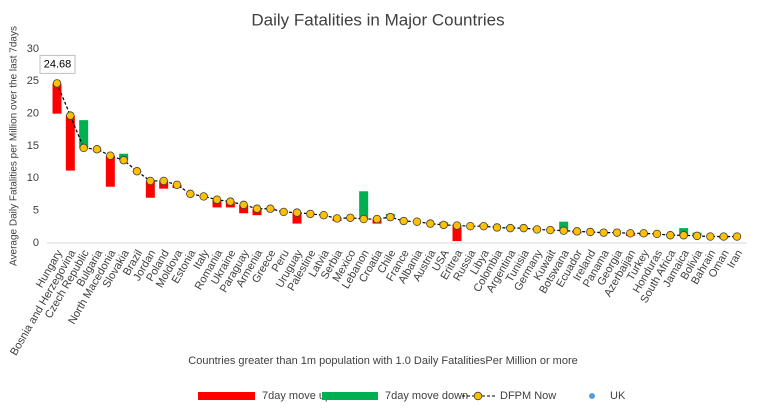 This screenshot has height=417, width=757. What do you see at coordinates (618, 396) in the screenshot?
I see `legend-label: UK` at bounding box center [618, 396].